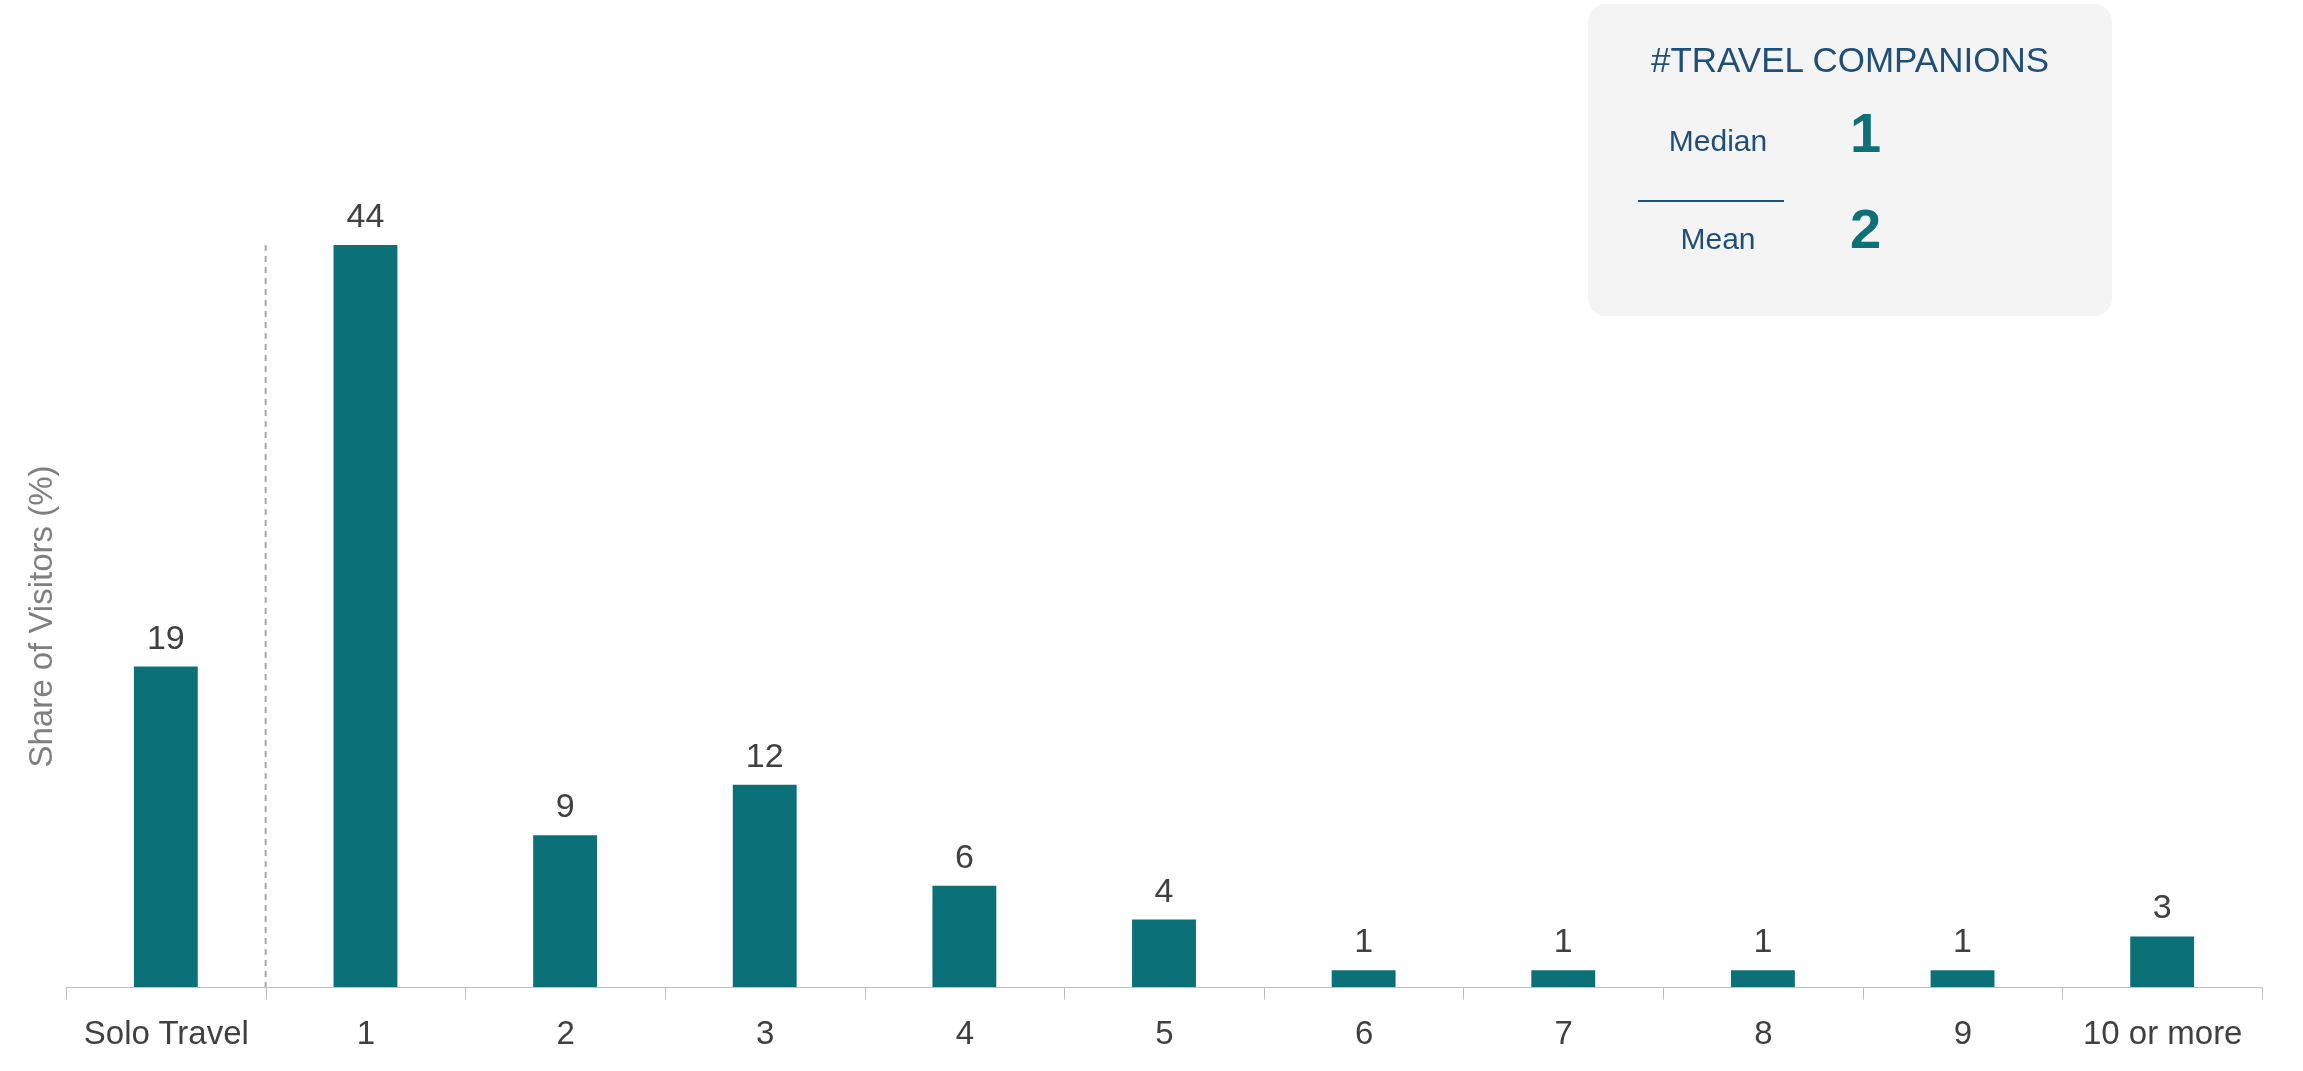 Image resolution: width=2303 pixels, height=1071 pixels. What do you see at coordinates (765, 1032) in the screenshot?
I see `x-tick-label: 3` at bounding box center [765, 1032].